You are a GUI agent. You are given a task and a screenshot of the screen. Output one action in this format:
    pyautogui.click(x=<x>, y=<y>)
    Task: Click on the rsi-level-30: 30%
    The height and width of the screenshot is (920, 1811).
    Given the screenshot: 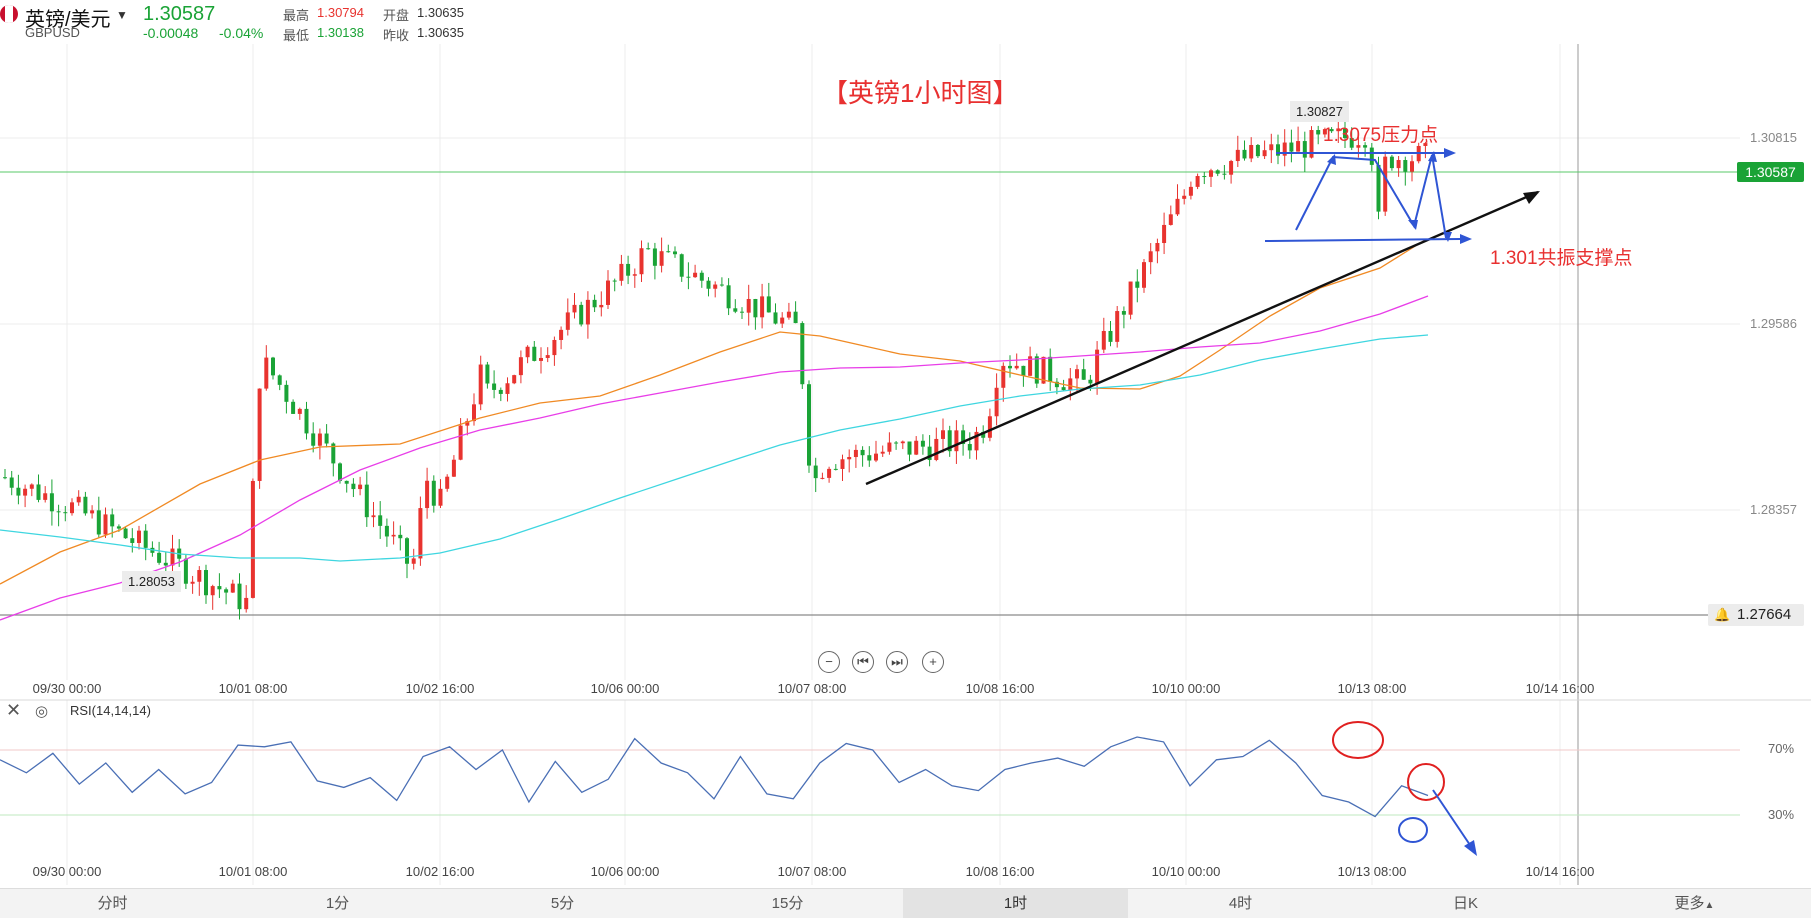 What is the action you would take?
    pyautogui.click(x=1781, y=814)
    